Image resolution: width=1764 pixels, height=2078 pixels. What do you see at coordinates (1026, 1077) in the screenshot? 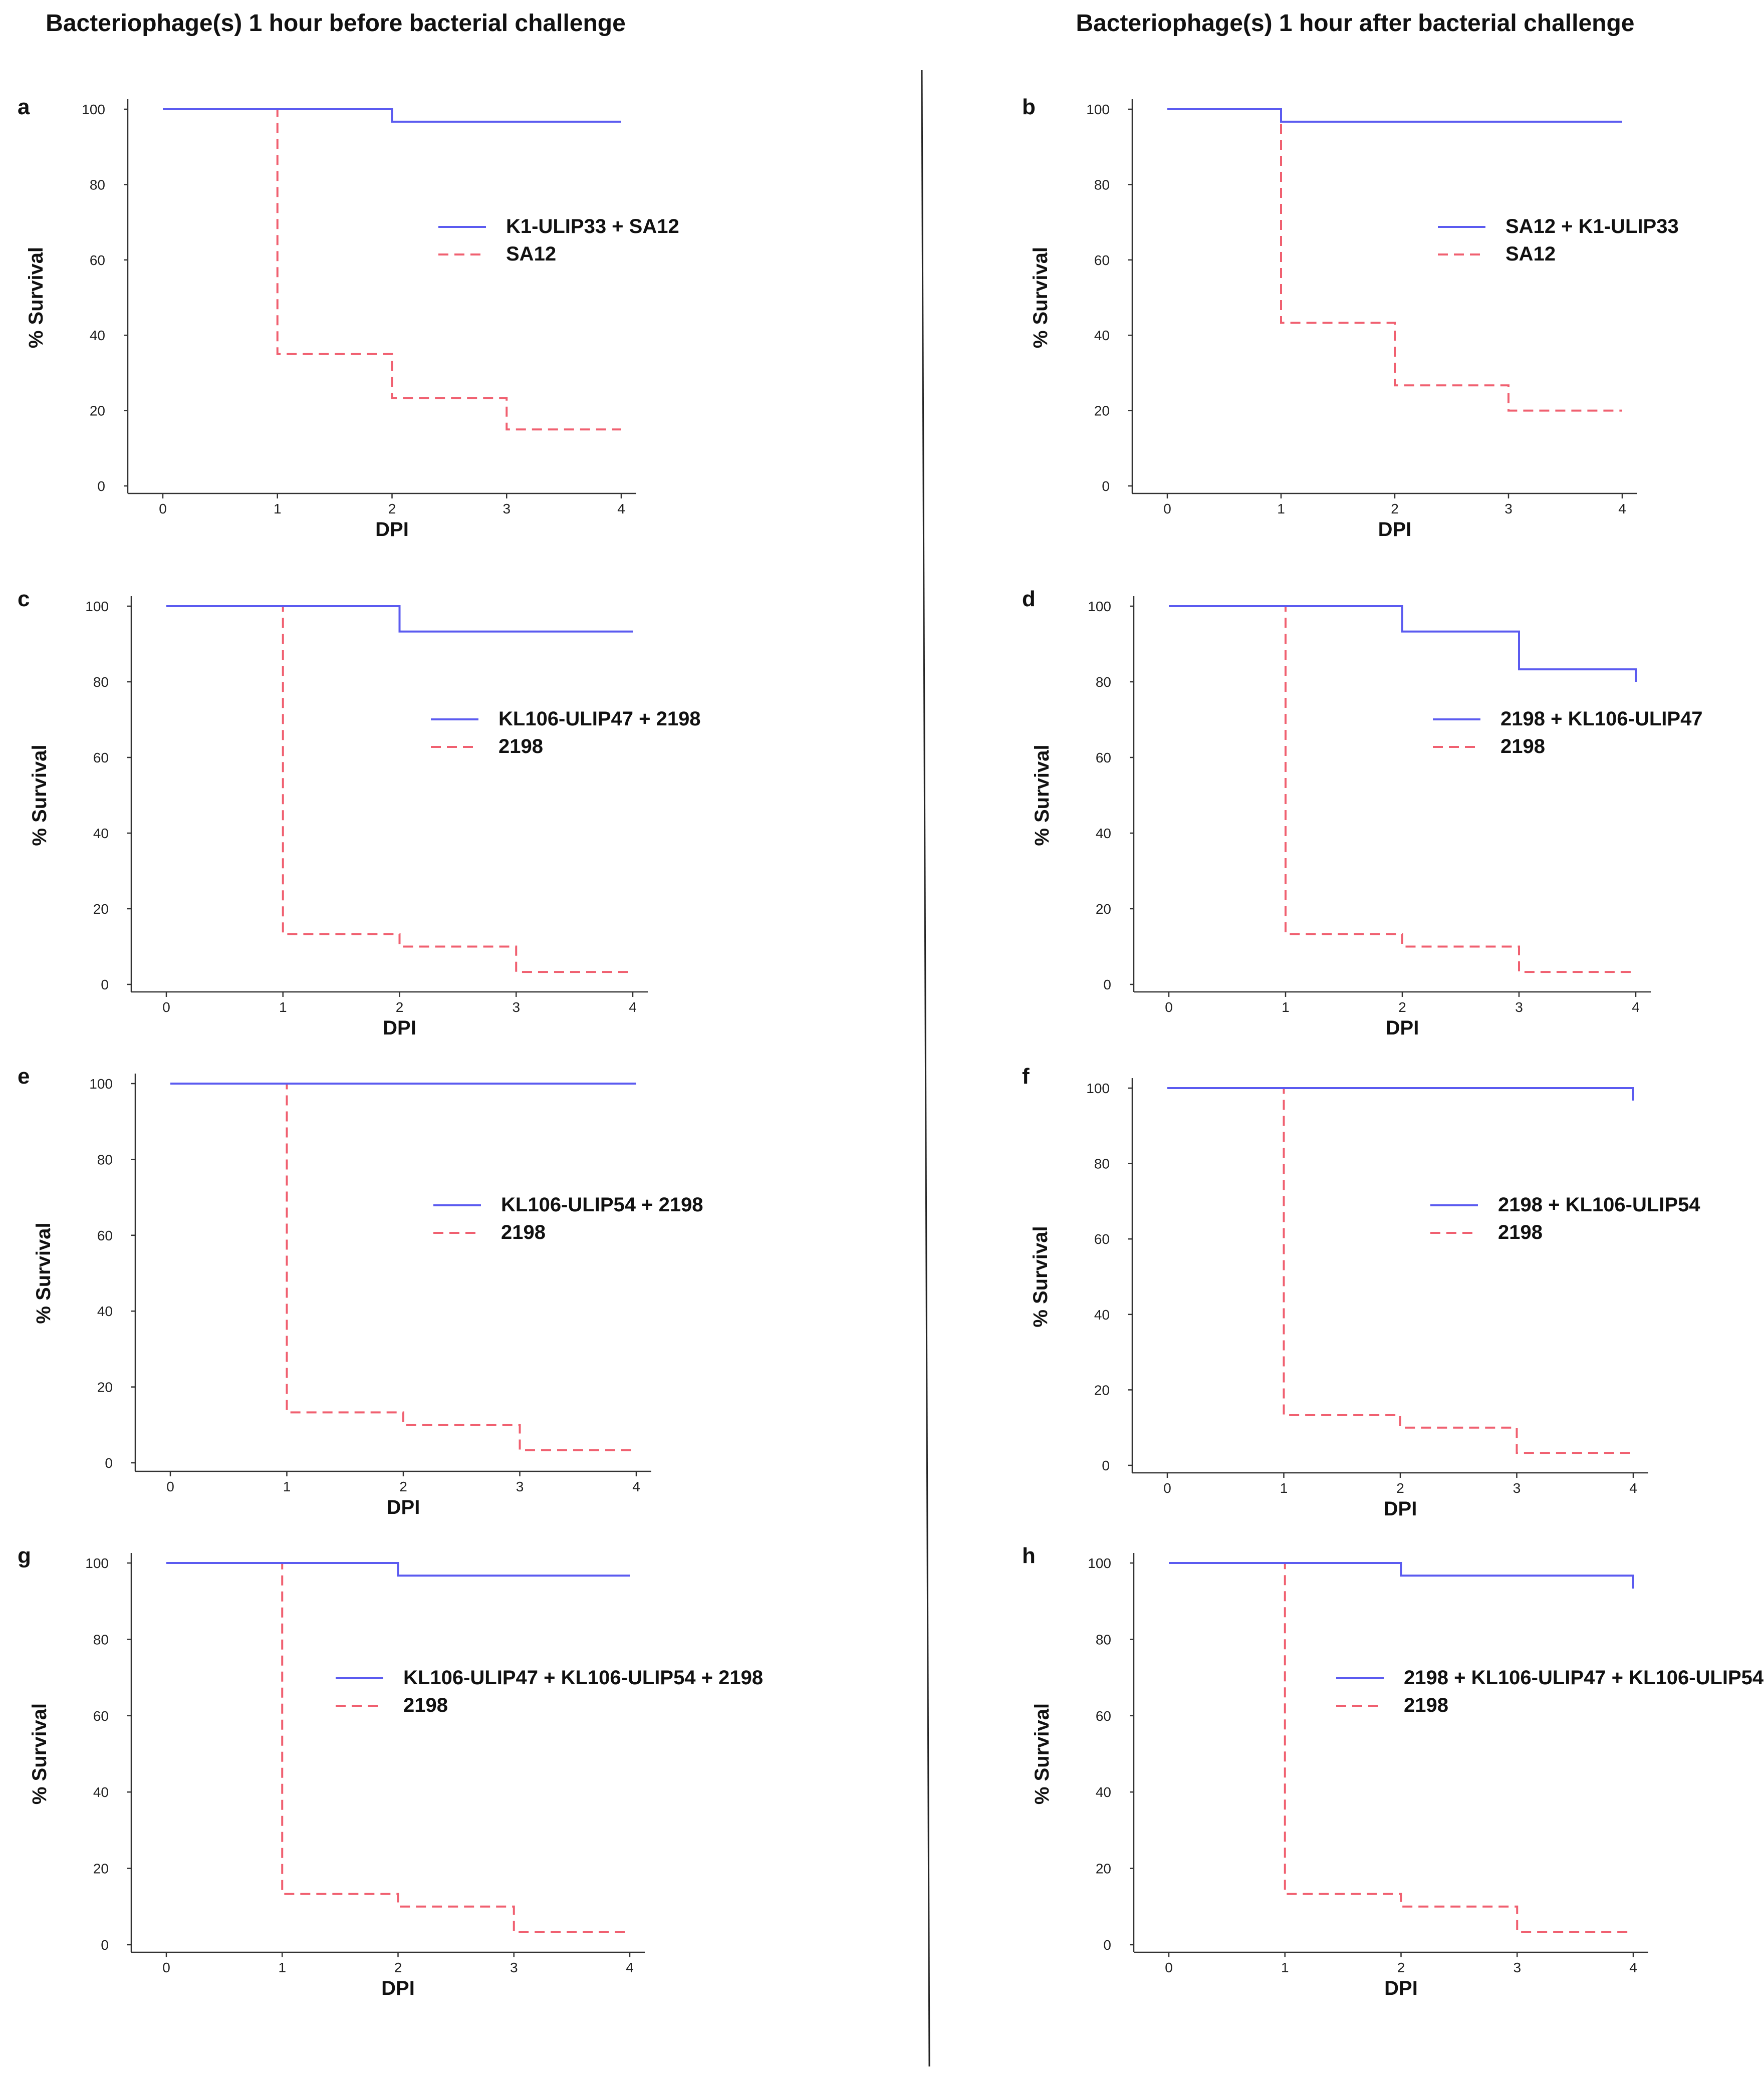
I see `panel-label: f` at bounding box center [1026, 1077].